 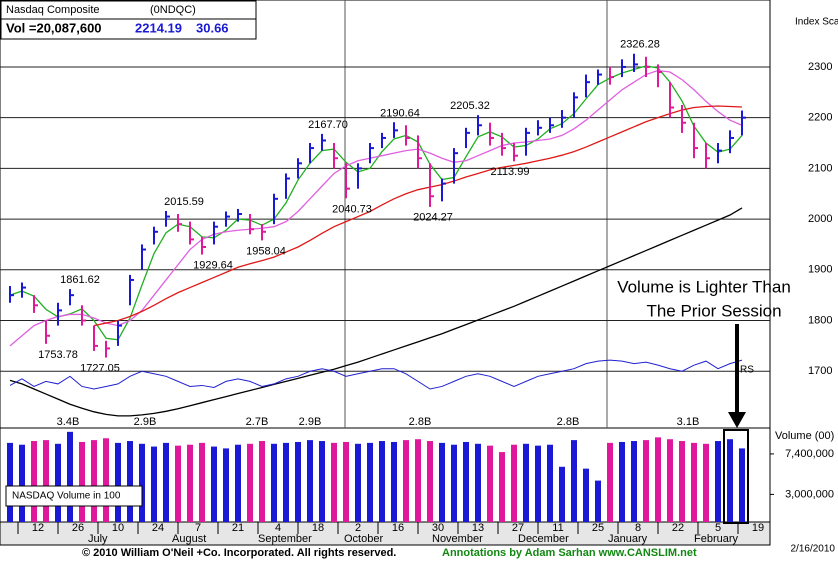 What do you see at coordinates (820, 67) in the screenshot?
I see `y-tick-label: 2300` at bounding box center [820, 67].